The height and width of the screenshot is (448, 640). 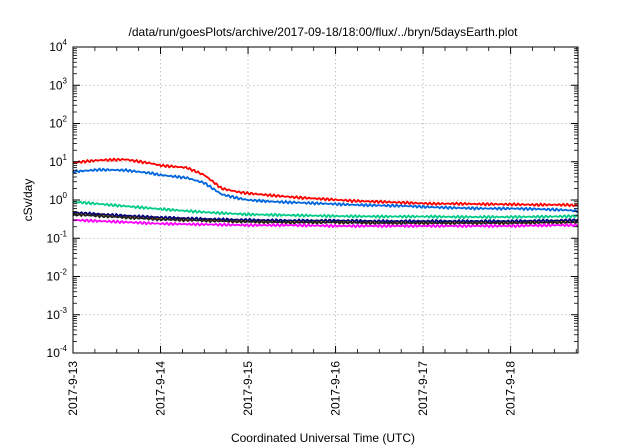 What do you see at coordinates (65, 42) in the screenshot?
I see `y-tick-exponent: 4` at bounding box center [65, 42].